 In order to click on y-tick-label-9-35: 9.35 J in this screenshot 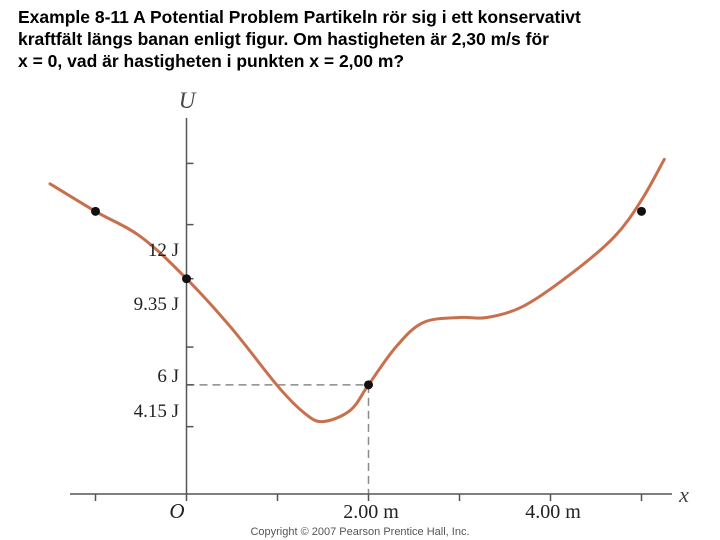, I will do `click(156, 304)`.